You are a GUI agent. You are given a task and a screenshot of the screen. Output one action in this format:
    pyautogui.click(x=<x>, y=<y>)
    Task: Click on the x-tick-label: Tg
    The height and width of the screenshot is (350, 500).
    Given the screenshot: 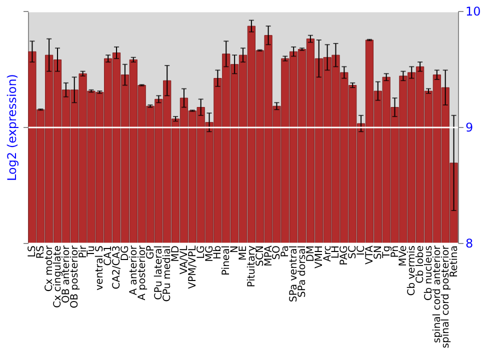 What is the action you would take?
    pyautogui.click(x=386, y=252)
    